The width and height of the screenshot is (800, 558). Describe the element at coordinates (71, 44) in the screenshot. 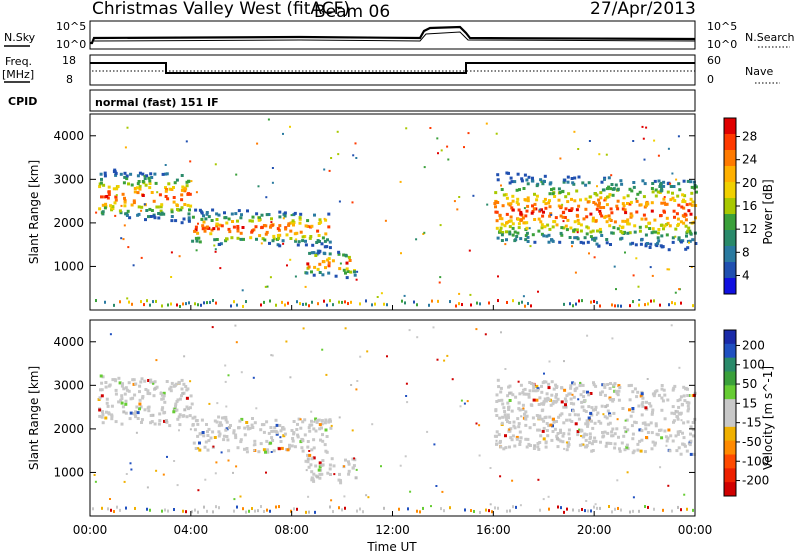

I see `noise-left-tick-bottom: 10^0` at that location.